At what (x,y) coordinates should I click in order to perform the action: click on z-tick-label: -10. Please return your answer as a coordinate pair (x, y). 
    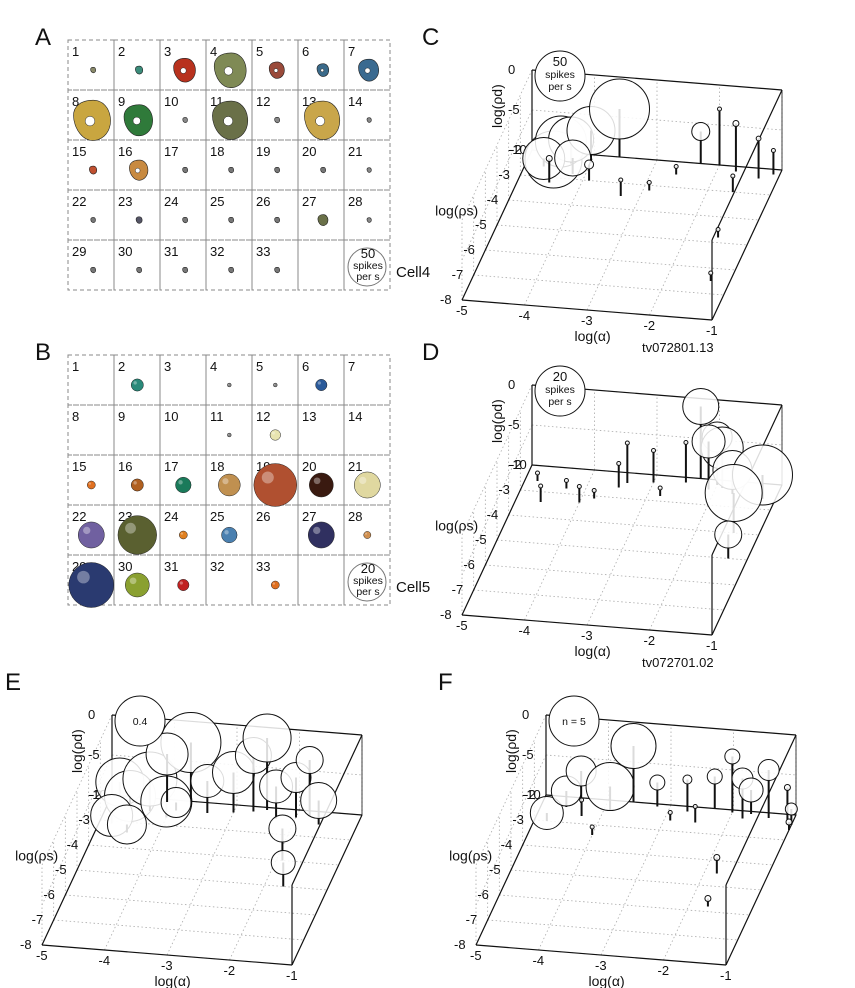
    Looking at the image, I should click on (517, 149).